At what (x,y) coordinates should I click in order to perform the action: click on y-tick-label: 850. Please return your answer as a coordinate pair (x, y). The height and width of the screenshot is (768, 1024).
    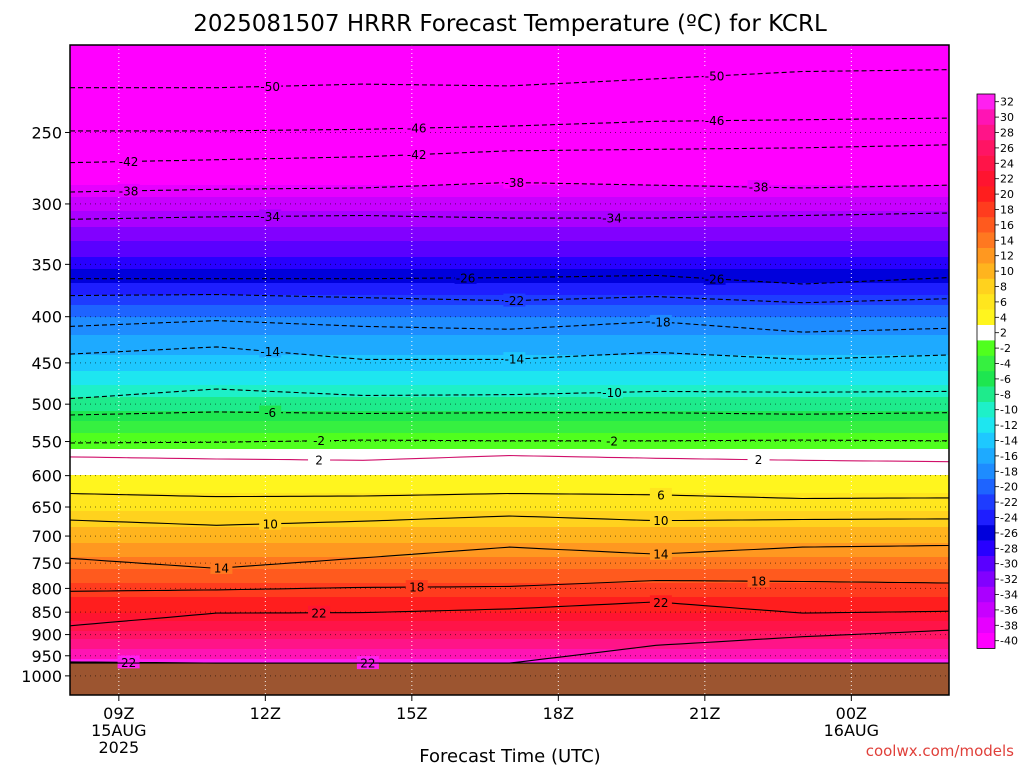
    Looking at the image, I should click on (46, 612).